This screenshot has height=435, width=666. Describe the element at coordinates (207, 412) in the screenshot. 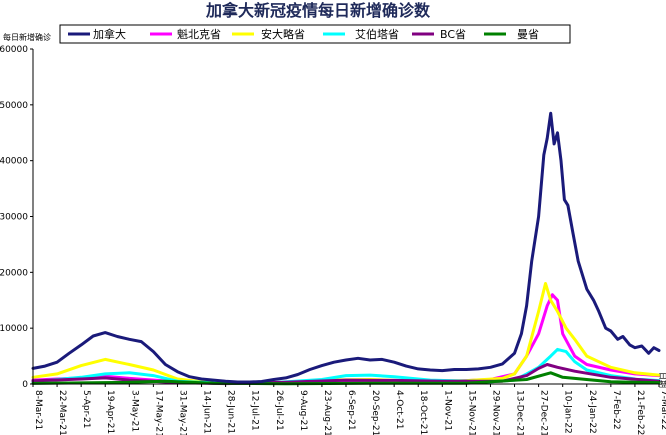

I see `x-tick-label: 14-Jun-21` at that location.